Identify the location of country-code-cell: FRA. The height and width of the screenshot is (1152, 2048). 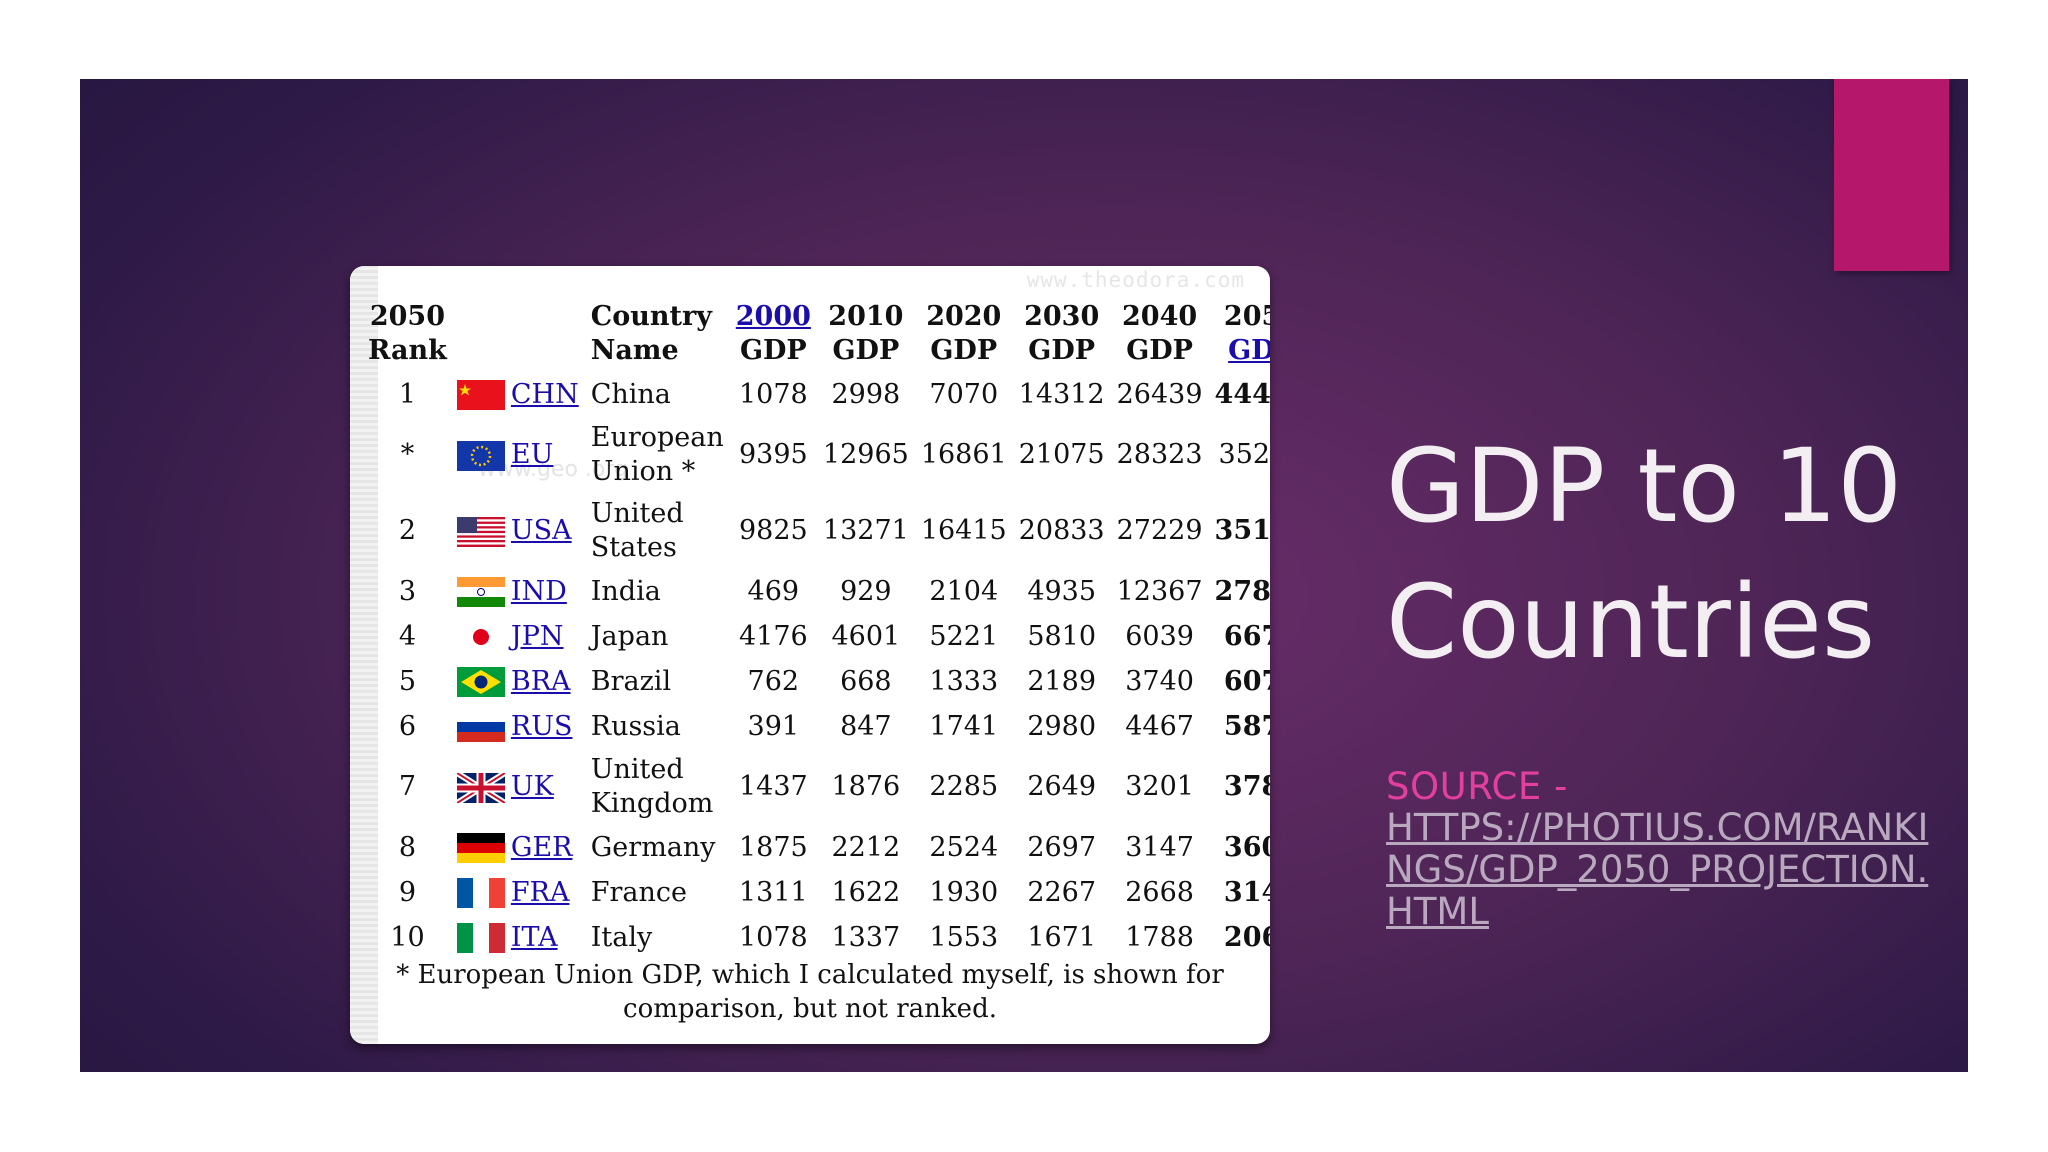
(547, 892).